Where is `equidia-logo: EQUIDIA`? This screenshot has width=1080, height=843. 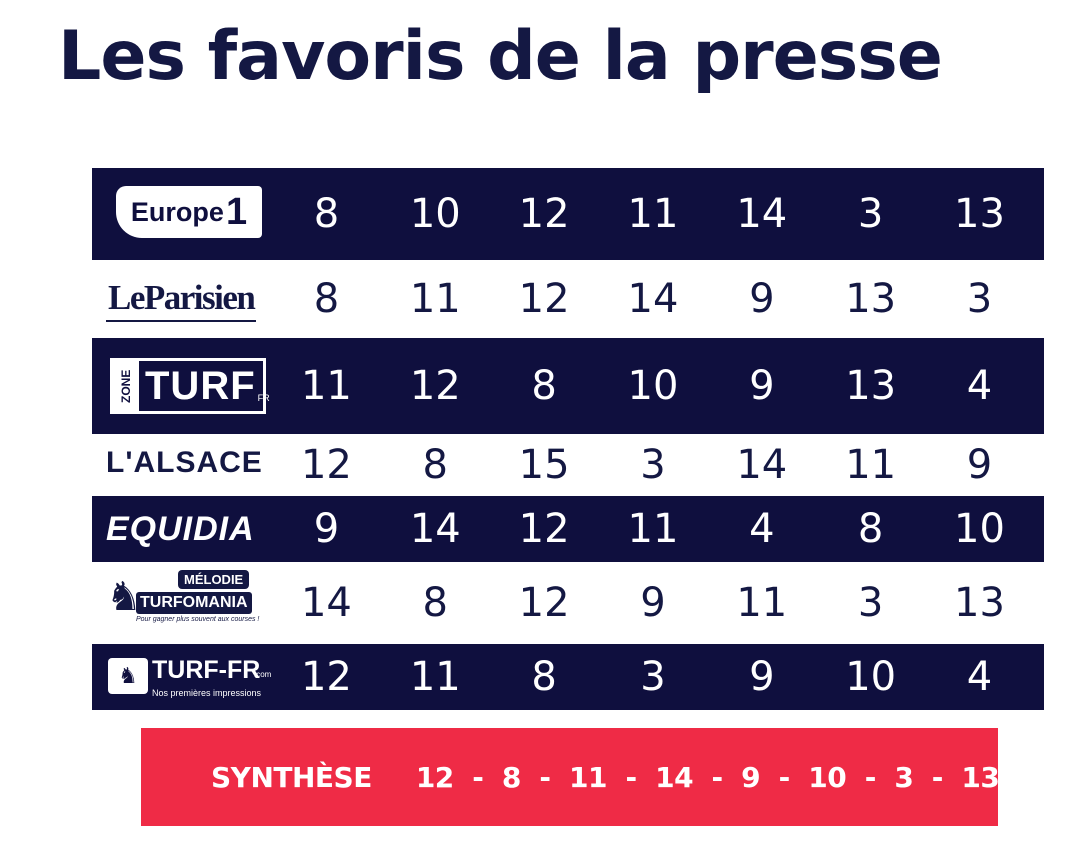
equidia-logo: EQUIDIA is located at coordinates (180, 529).